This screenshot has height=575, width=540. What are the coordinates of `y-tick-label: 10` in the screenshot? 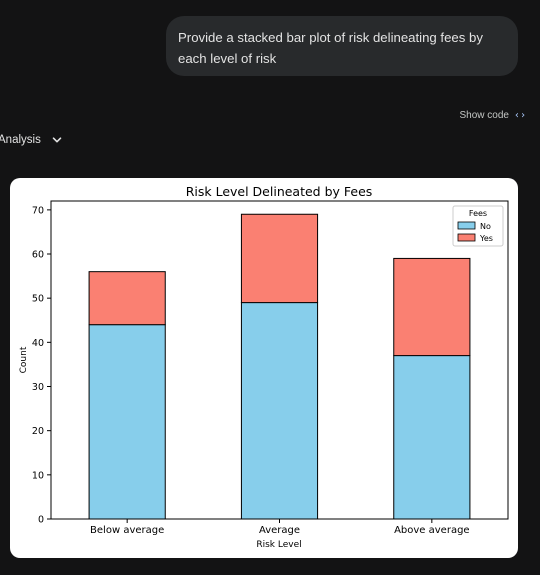 It's located at (38, 475).